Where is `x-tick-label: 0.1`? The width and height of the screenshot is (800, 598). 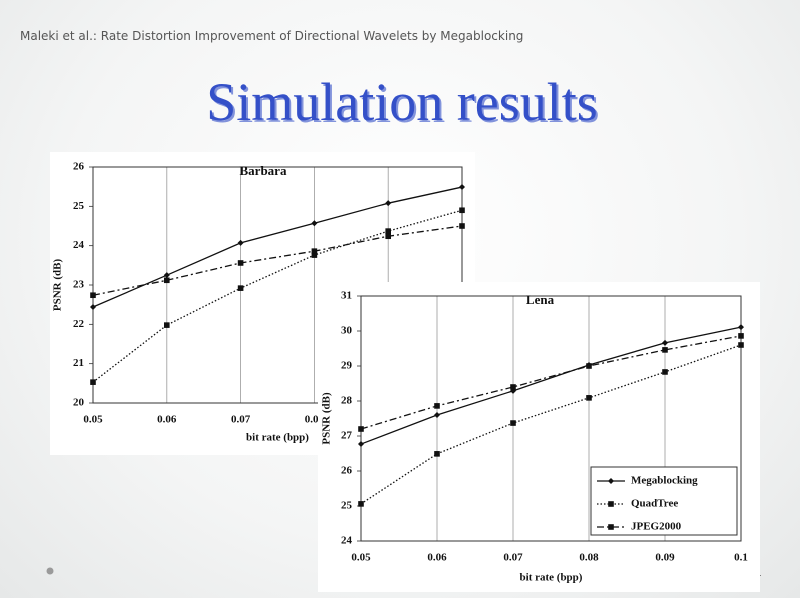
x-tick-label: 0.1 is located at coordinates (741, 558).